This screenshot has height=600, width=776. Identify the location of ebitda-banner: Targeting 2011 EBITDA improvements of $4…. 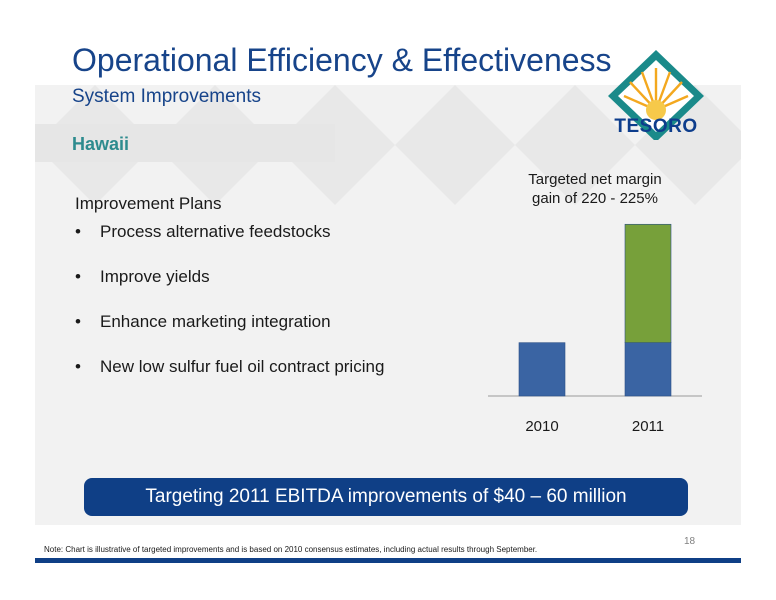
(386, 497).